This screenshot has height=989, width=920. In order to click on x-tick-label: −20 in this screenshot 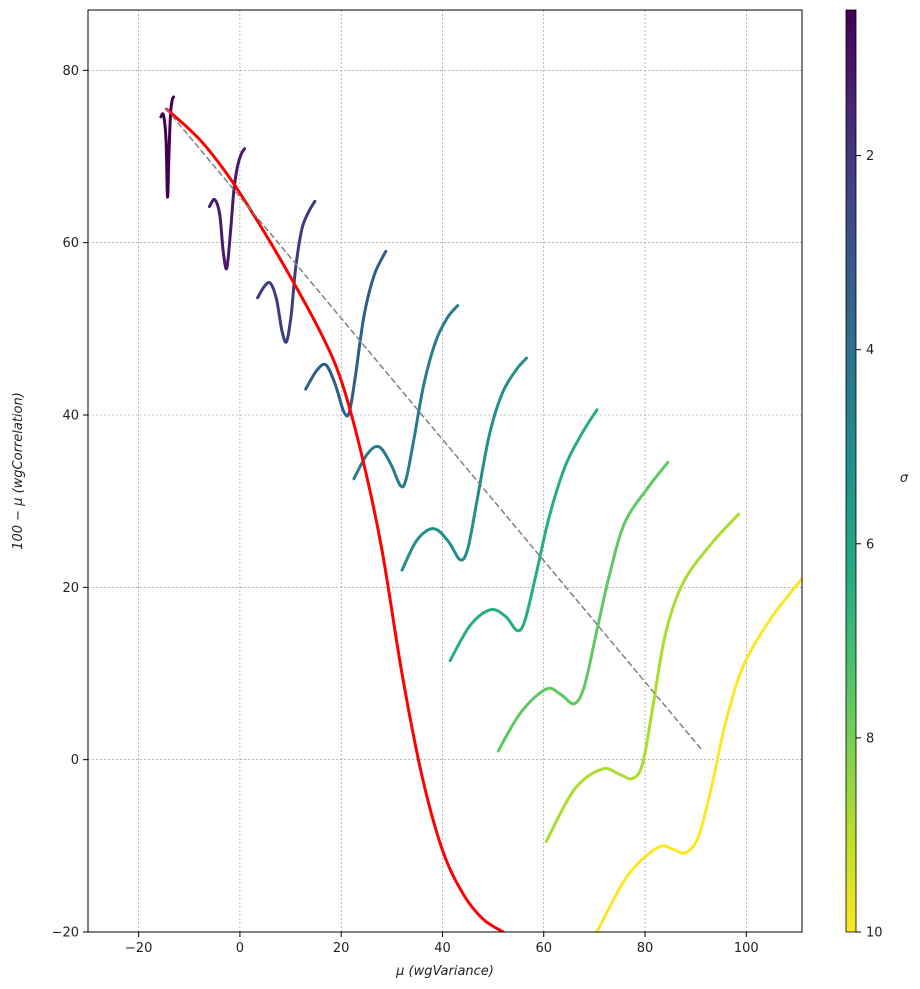, I will do `click(138, 948)`.